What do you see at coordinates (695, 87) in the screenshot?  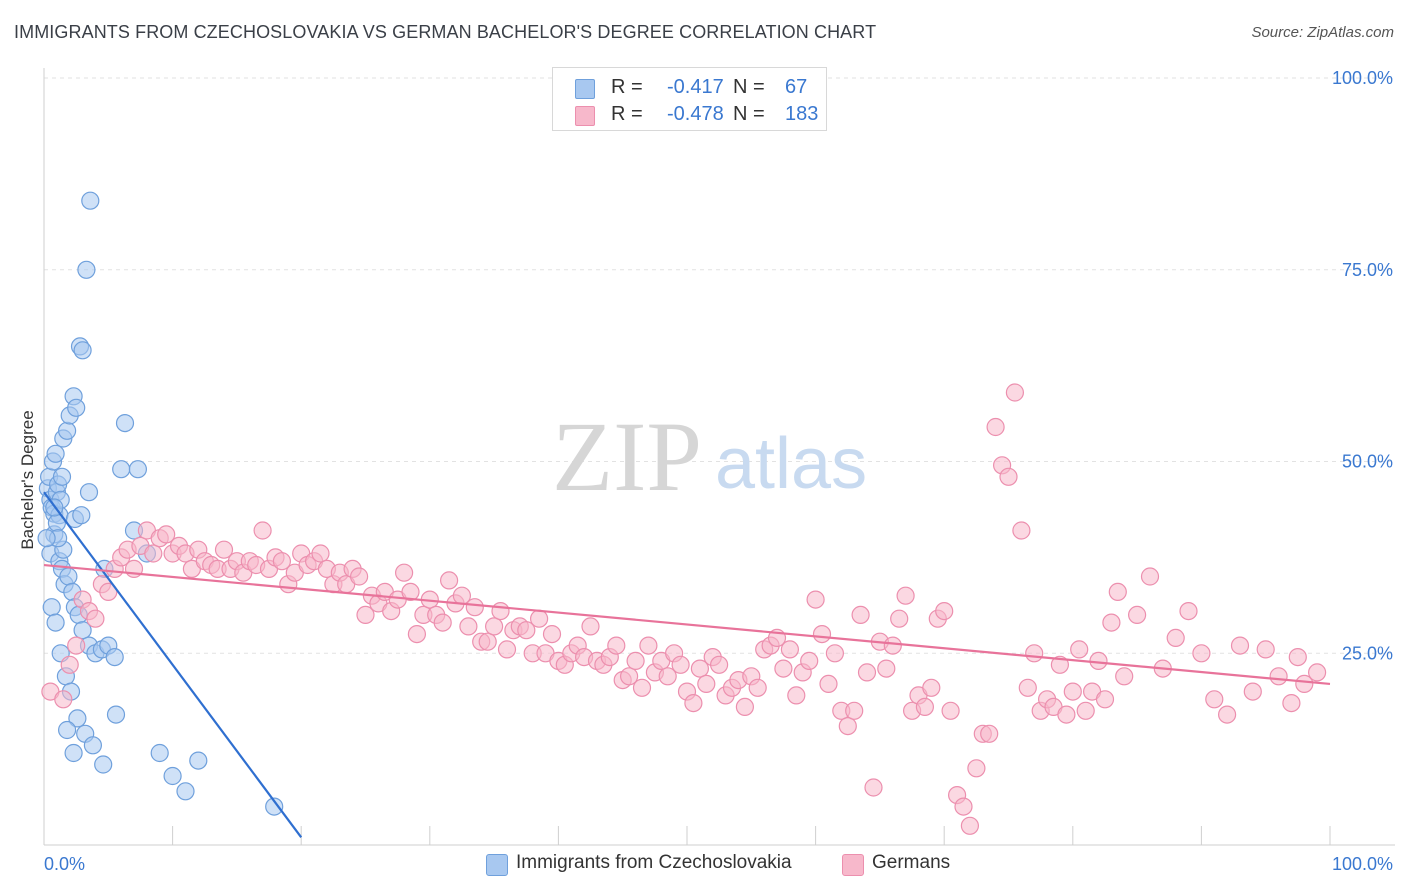 I see `legend-r-value: -0.417` at bounding box center [695, 87].